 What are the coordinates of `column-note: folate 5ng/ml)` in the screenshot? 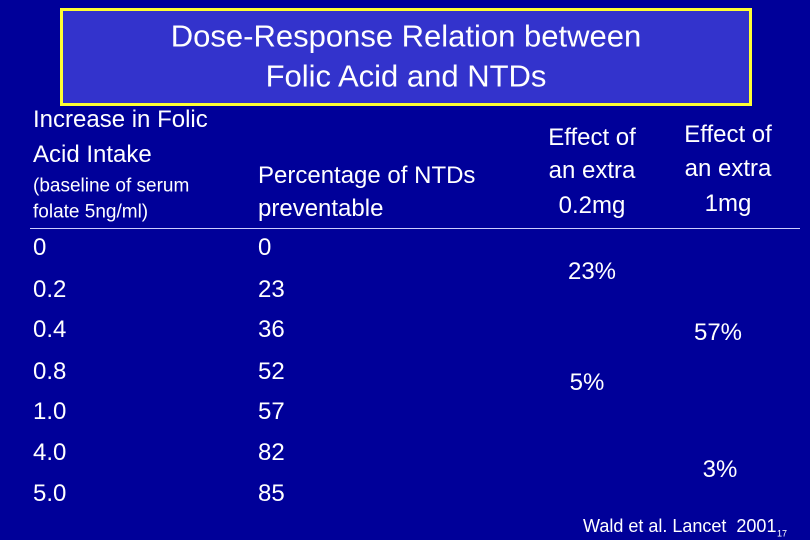 It's located at (91, 212).